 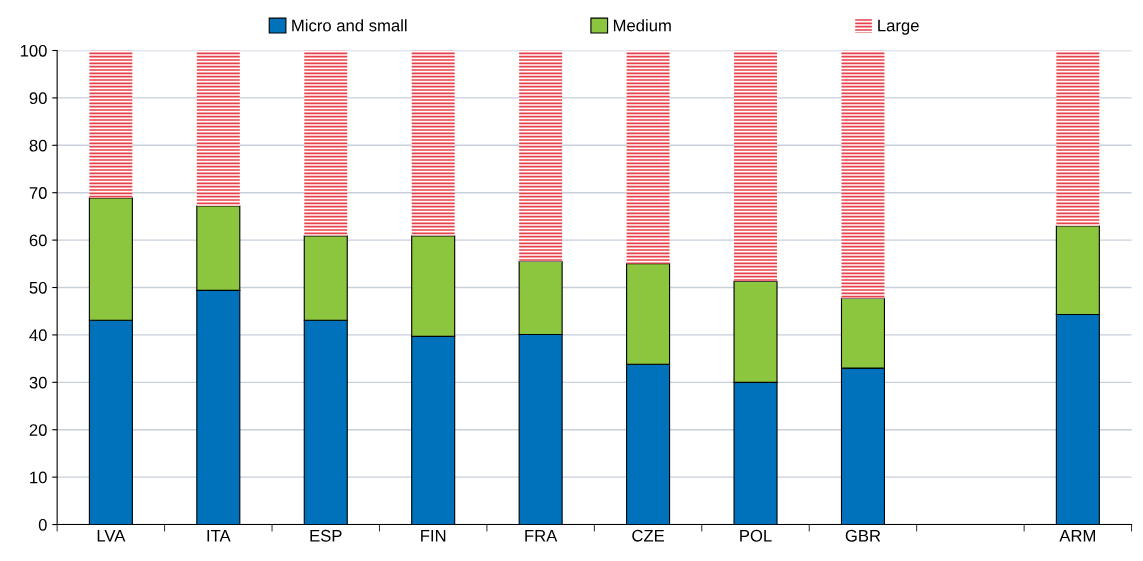 I want to click on x-tick-label: LVA, so click(x=111, y=536).